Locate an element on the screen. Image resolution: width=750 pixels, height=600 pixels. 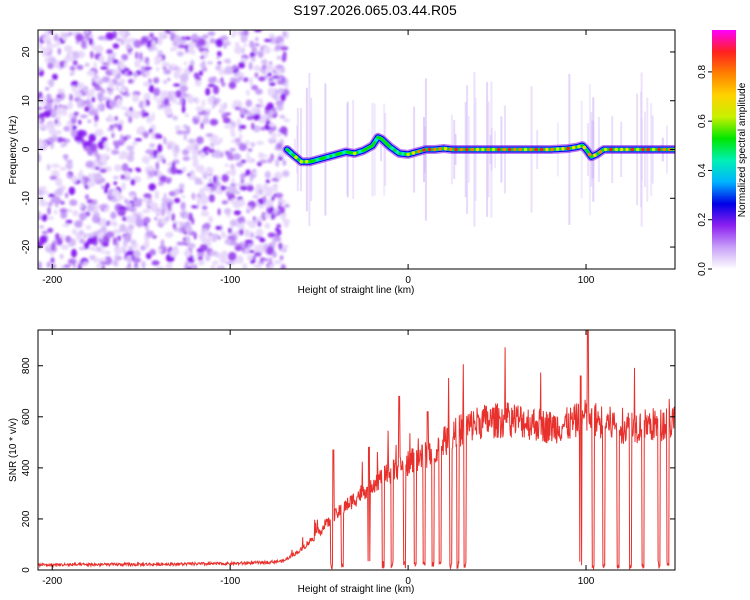
snr-y-label: SNR (10 * v/v) is located at coordinates (13, 450).